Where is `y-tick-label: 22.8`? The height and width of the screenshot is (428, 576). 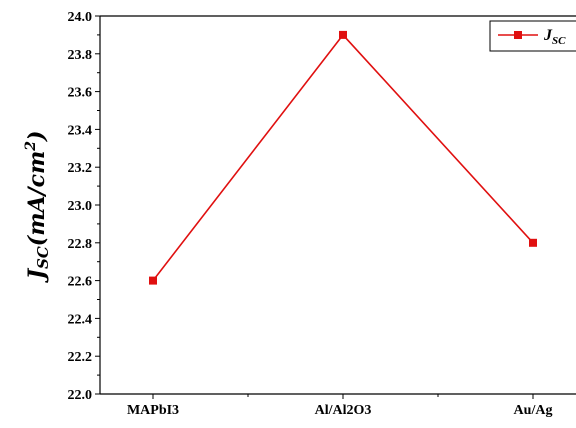 y-tick-label: 22.8 is located at coordinates (80, 244).